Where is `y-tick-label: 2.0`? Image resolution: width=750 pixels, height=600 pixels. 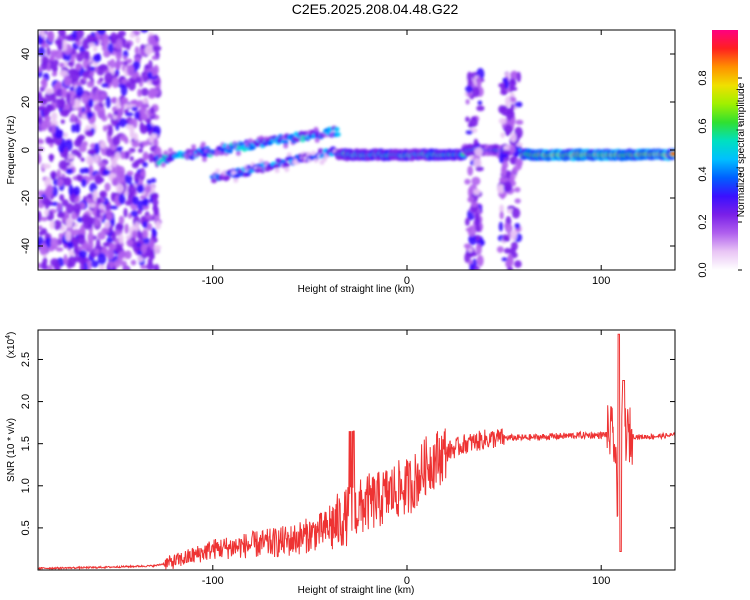
y-tick-label: 2.0 is located at coordinates (26, 401).